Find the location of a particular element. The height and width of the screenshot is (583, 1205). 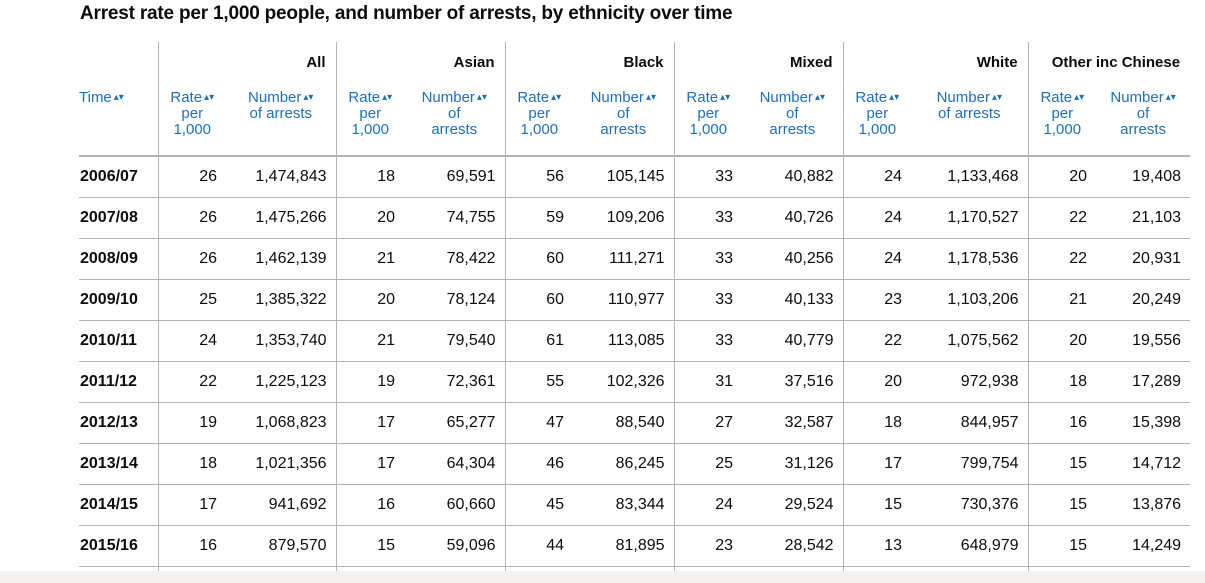

rate-header-other-inc-chinese: Rate ▴▾ per 1,000 is located at coordinates (1062, 119).